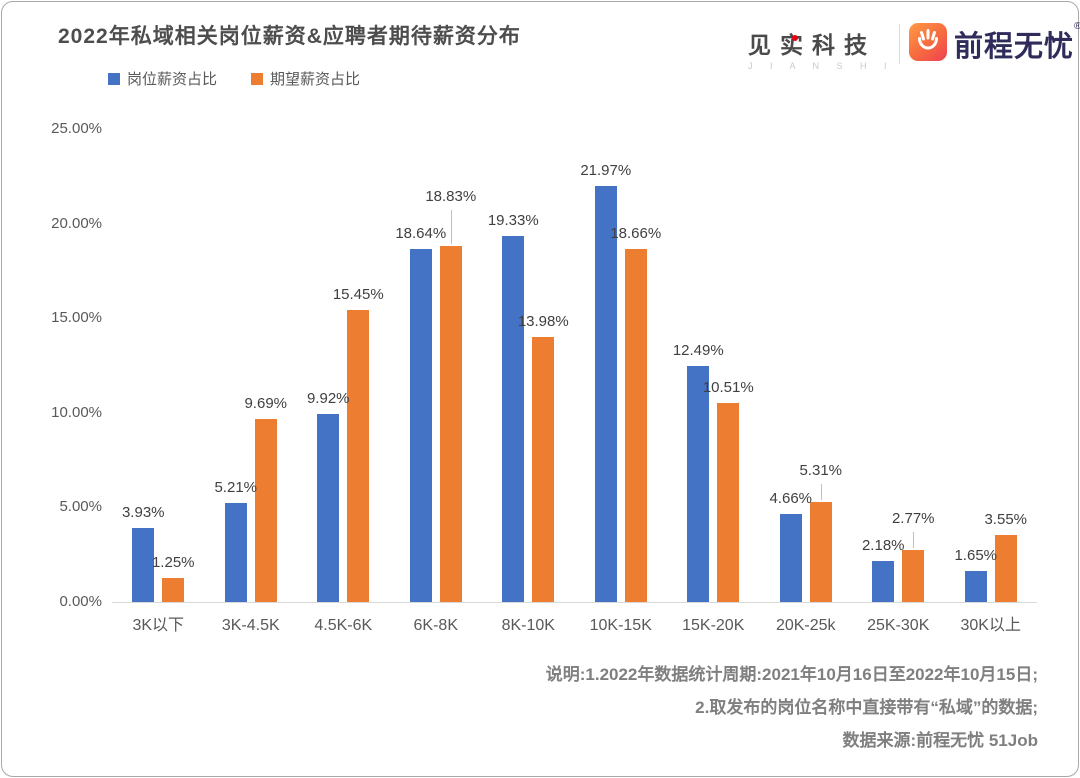  I want to click on footnote-line-3: 数据来源:前程无忧 51Job, so click(940, 740).